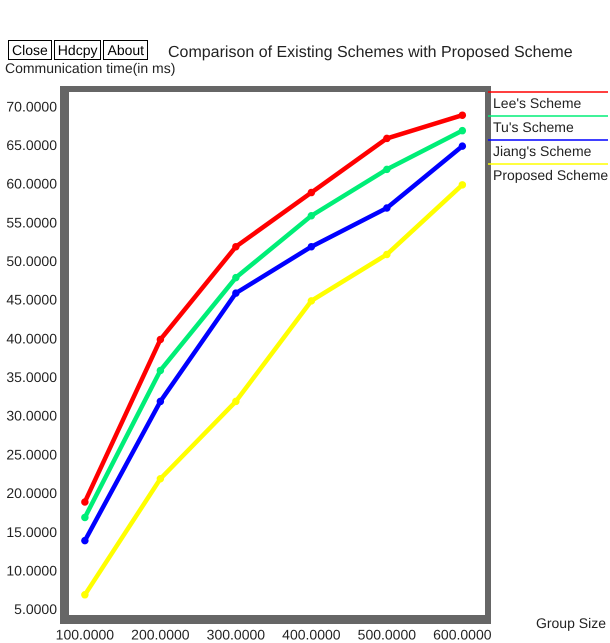 This screenshot has height=643, width=610. I want to click on text: Jiang's Scheme, so click(542, 151).